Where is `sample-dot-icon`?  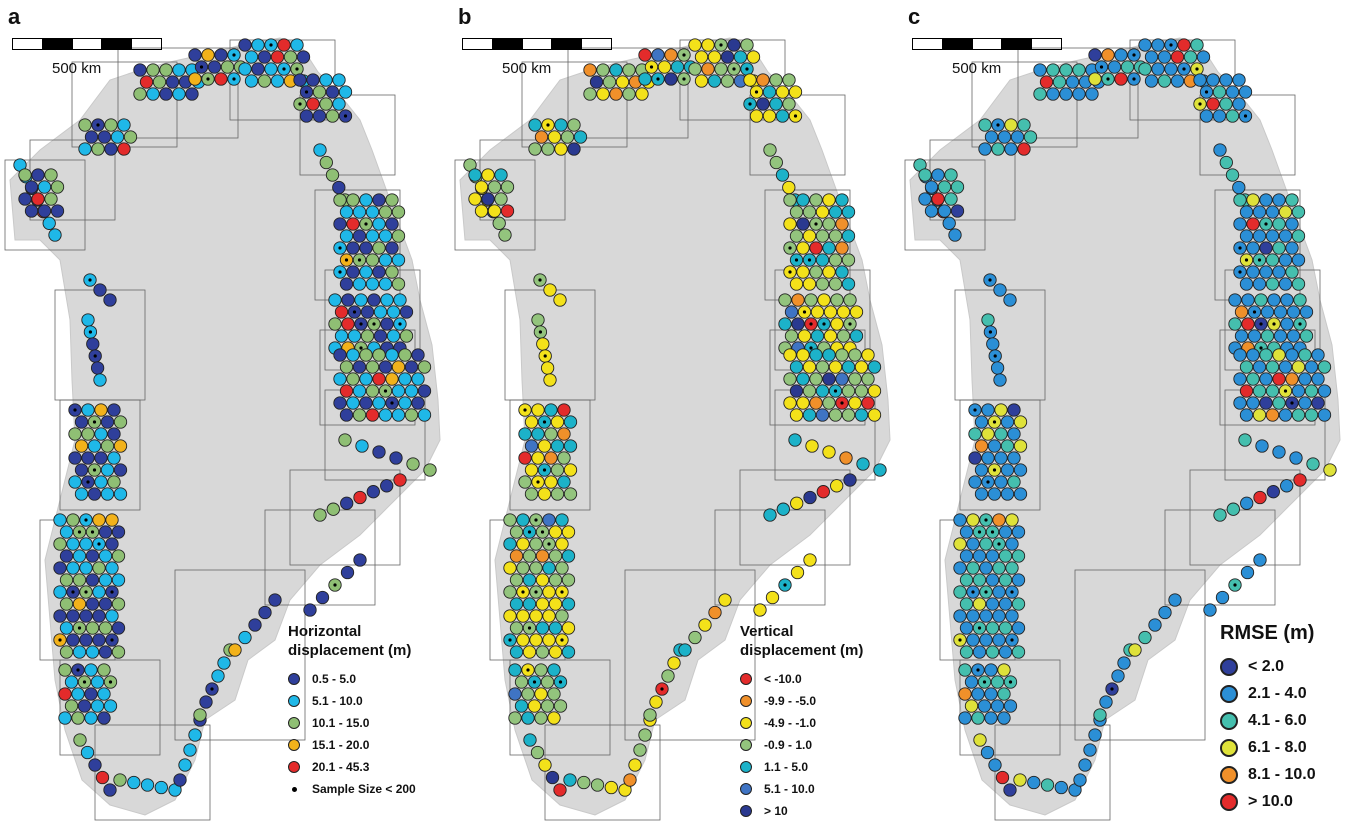 sample-dot-icon is located at coordinates (294, 789).